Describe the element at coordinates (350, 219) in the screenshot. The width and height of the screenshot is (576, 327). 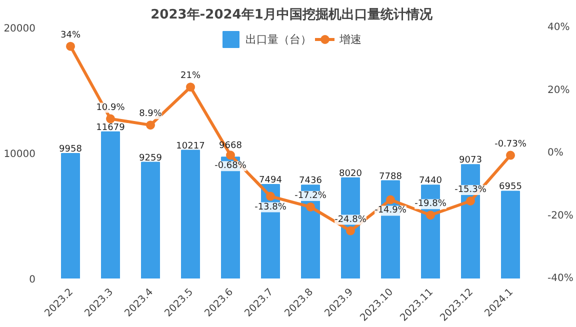
I see `data-label: -24.8%` at that location.